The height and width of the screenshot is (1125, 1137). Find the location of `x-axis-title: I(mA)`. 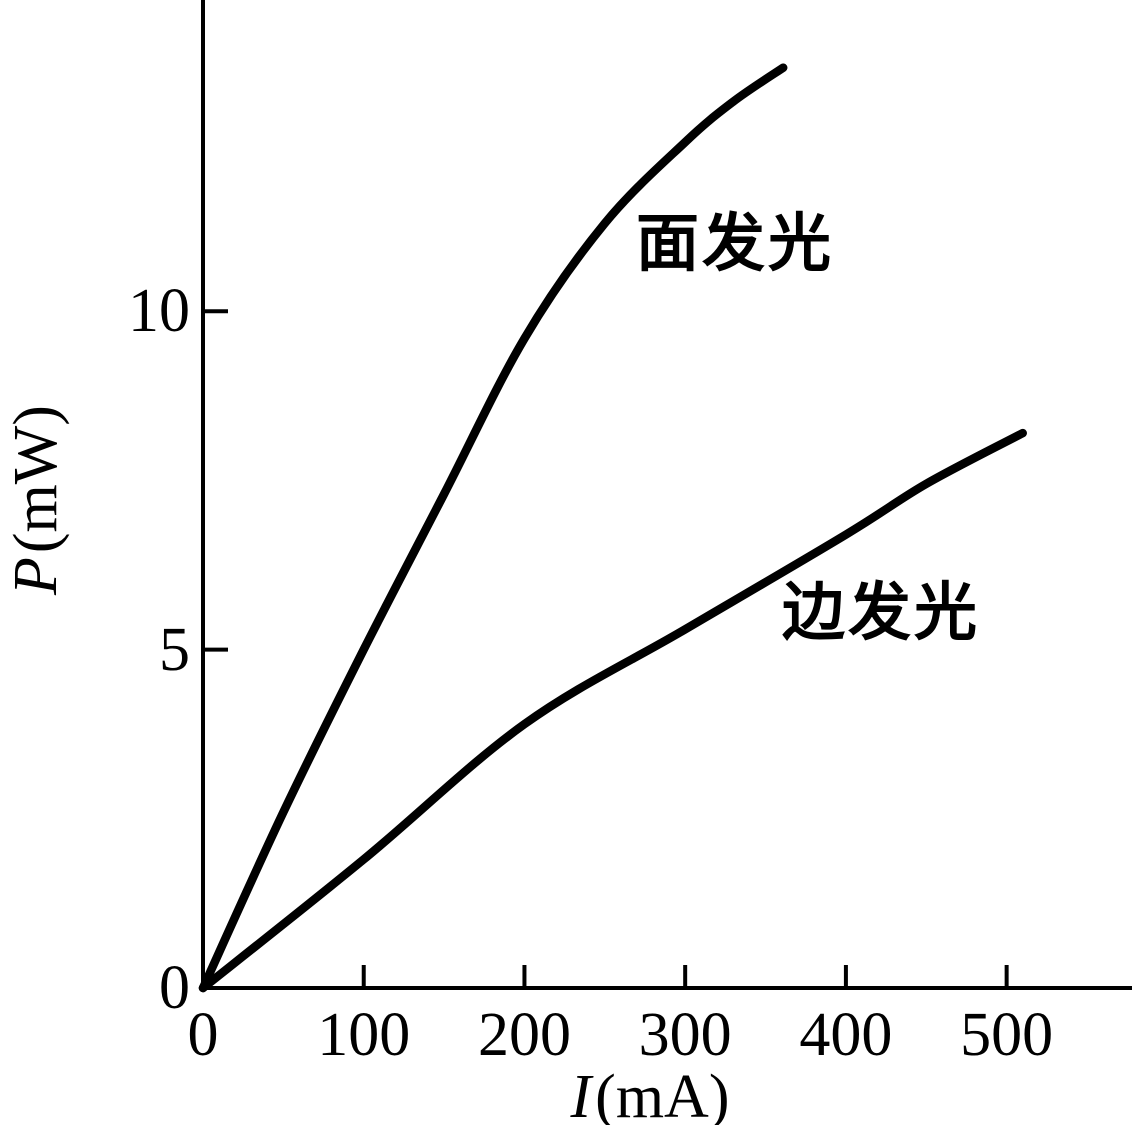

x-axis-title: I(mA) is located at coordinates (650, 1095).